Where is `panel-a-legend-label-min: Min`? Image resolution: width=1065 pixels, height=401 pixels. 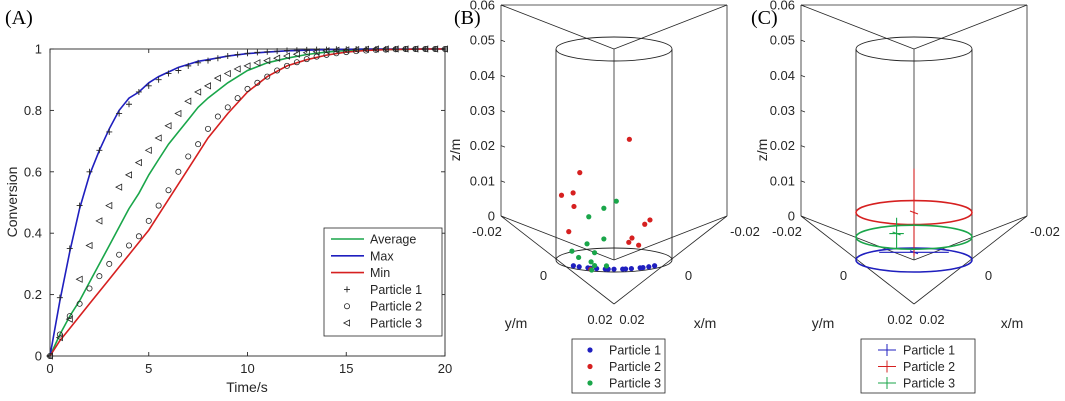
panel-a-legend-label-min: Min is located at coordinates (380, 273).